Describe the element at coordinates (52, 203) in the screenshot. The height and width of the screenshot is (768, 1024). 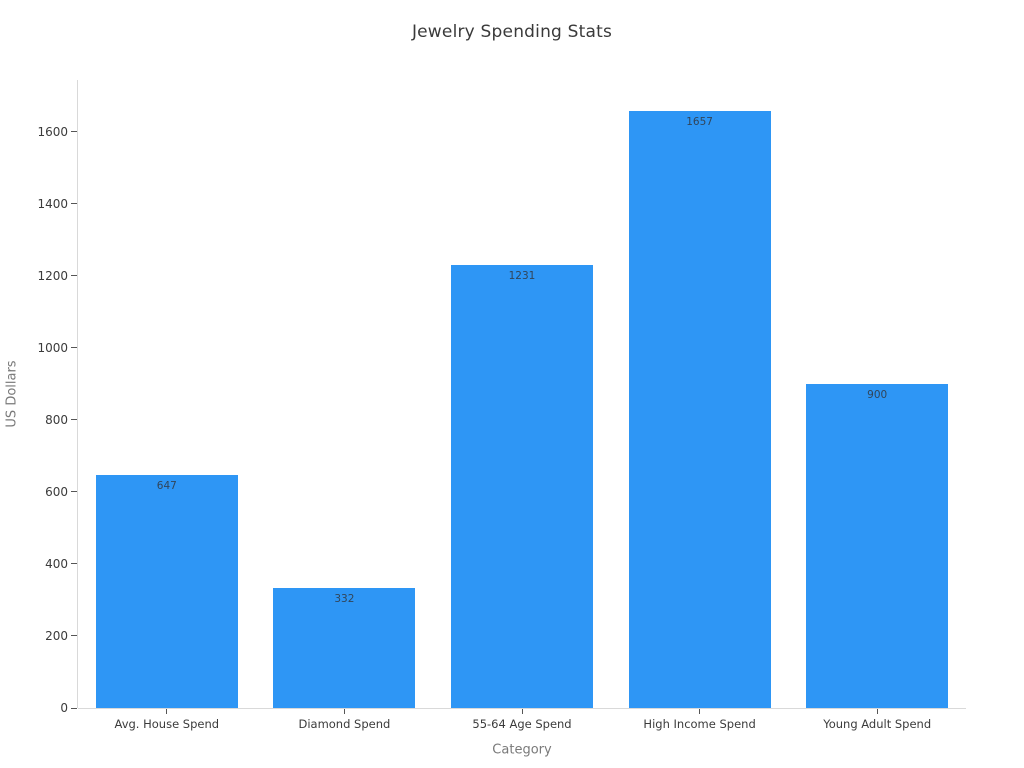
I see `y-tick-label: 1400` at that location.